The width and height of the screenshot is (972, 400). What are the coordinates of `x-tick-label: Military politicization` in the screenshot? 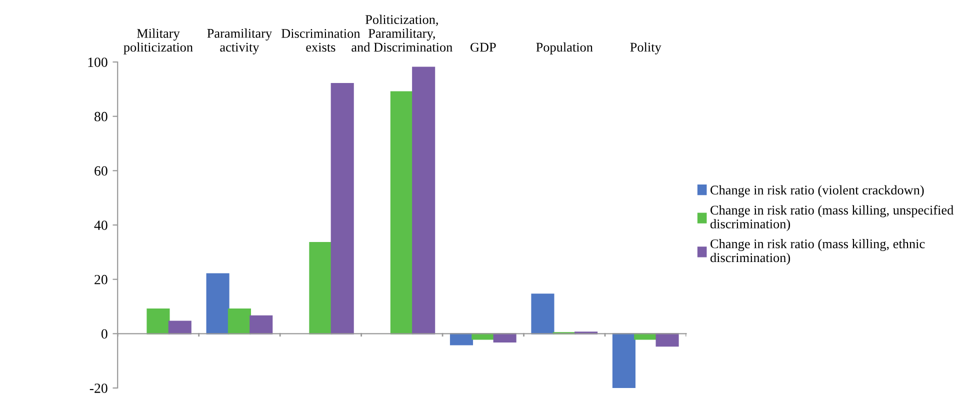 It's located at (158, 41).